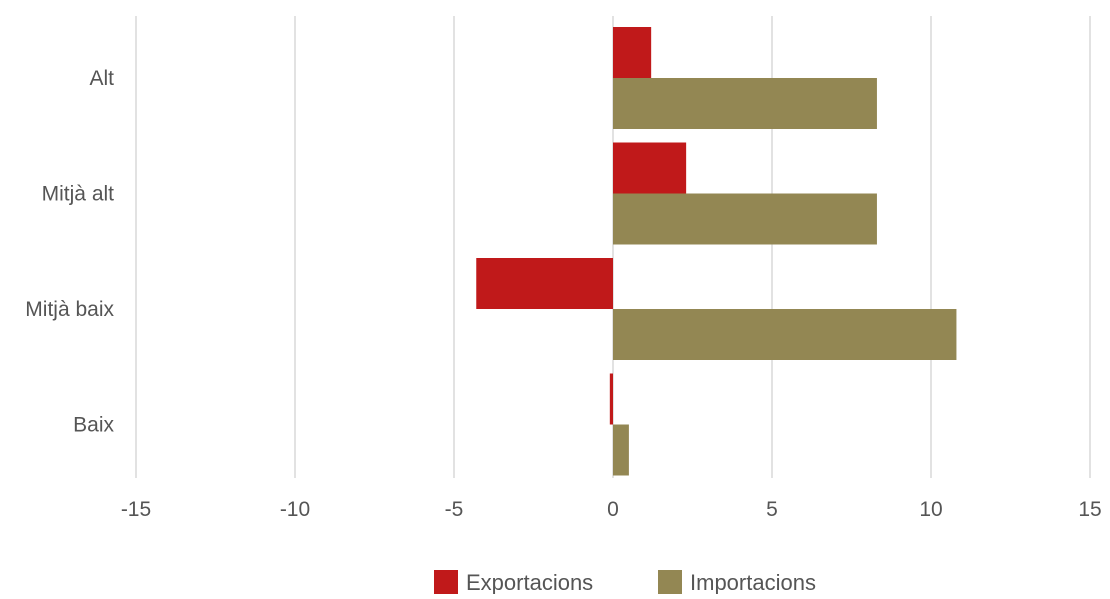 This screenshot has width=1110, height=599. What do you see at coordinates (101, 78) in the screenshot?
I see `category-label-0: Alt` at bounding box center [101, 78].